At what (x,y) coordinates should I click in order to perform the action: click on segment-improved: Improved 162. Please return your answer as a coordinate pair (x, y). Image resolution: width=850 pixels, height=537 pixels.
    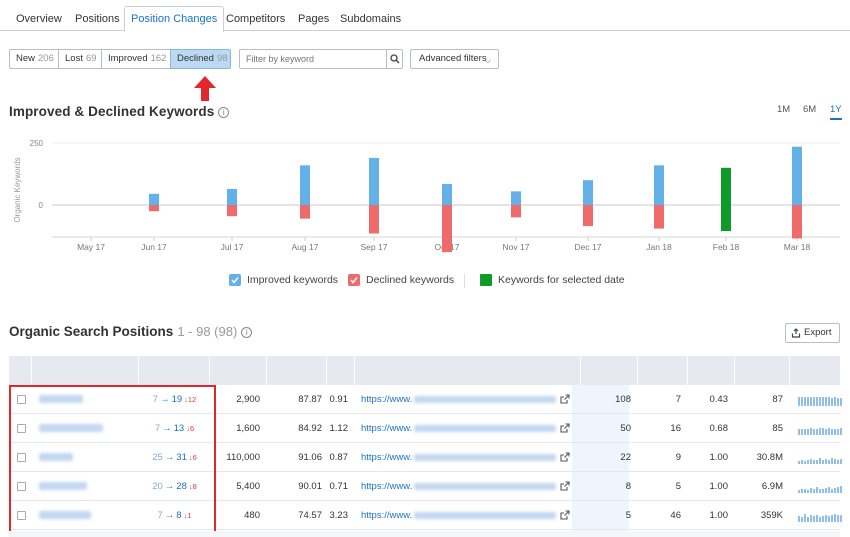
    Looking at the image, I should click on (136, 59).